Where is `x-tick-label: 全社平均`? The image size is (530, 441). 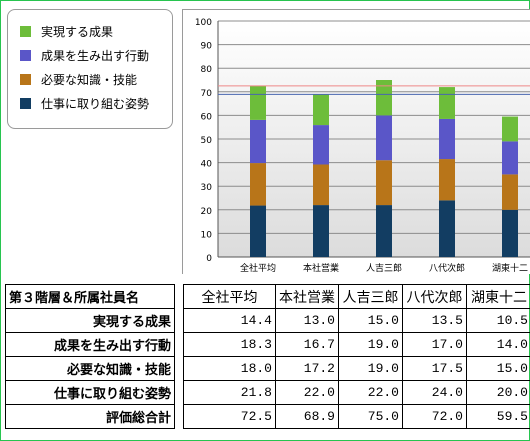
x-tick-label: 全社平均 is located at coordinates (258, 268).